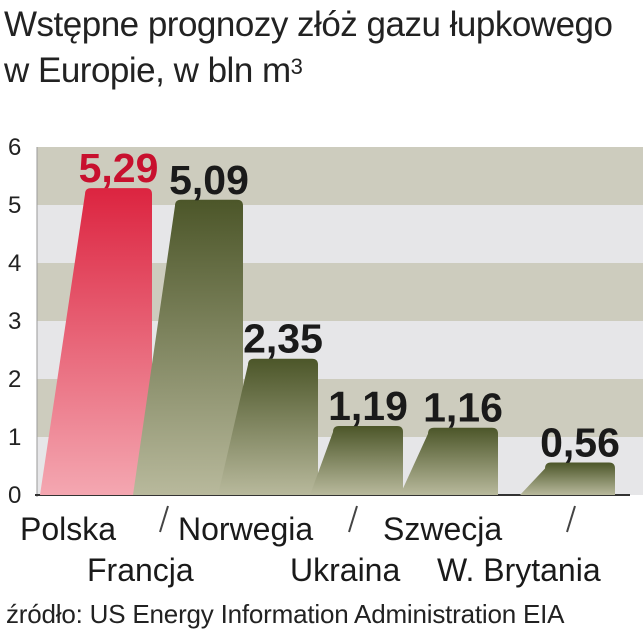  I want to click on x-tick-label: Francja, so click(140, 570).